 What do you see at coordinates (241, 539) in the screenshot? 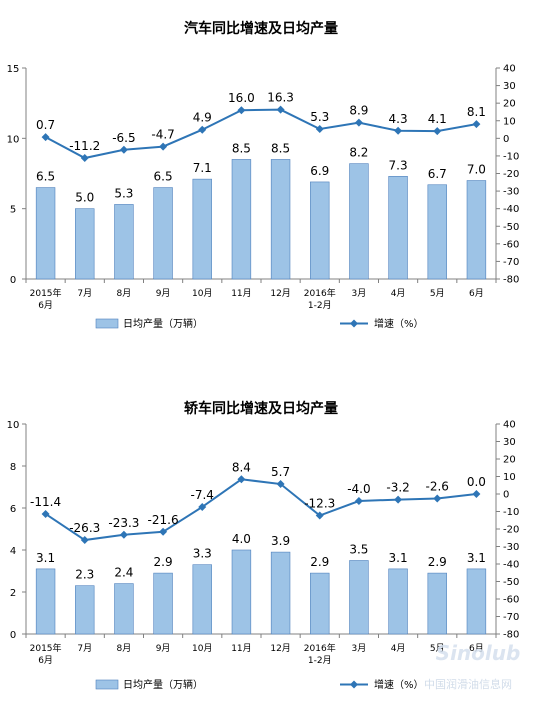
I see `bar-value-label: 4.0` at bounding box center [241, 539].